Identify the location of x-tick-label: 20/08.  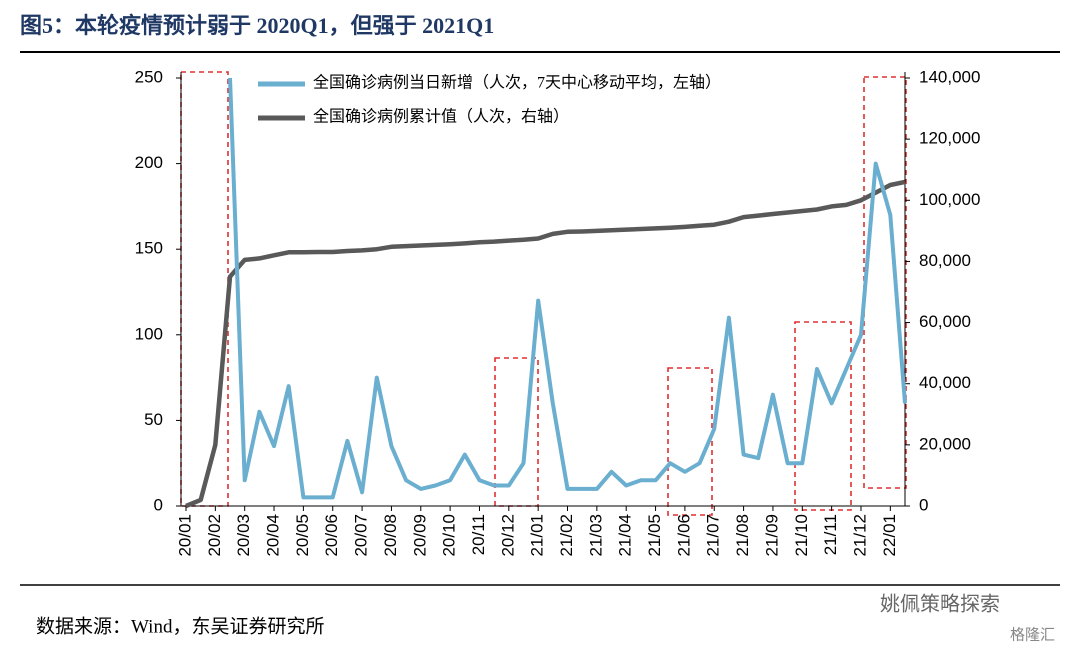
(390, 535).